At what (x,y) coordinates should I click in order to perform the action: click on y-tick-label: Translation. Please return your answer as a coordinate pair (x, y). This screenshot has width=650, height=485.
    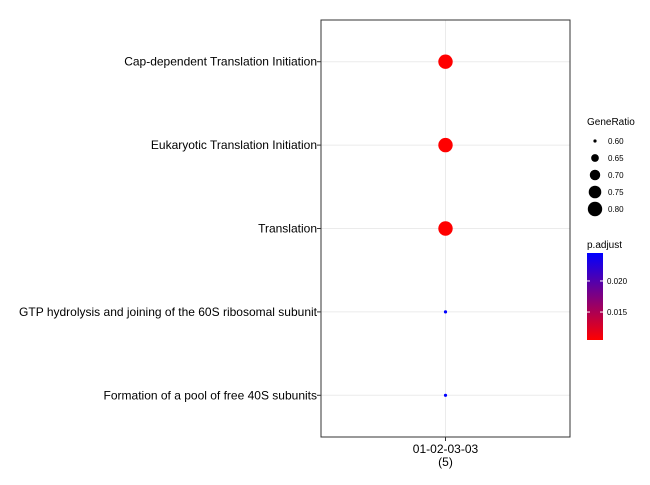
    Looking at the image, I should click on (287, 229).